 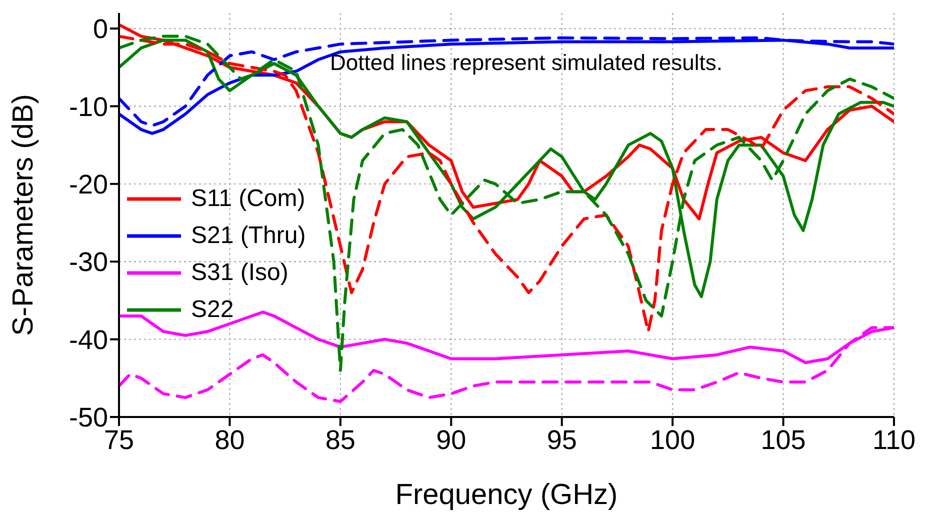 I want to click on x-tick-label: 100, so click(x=673, y=440).